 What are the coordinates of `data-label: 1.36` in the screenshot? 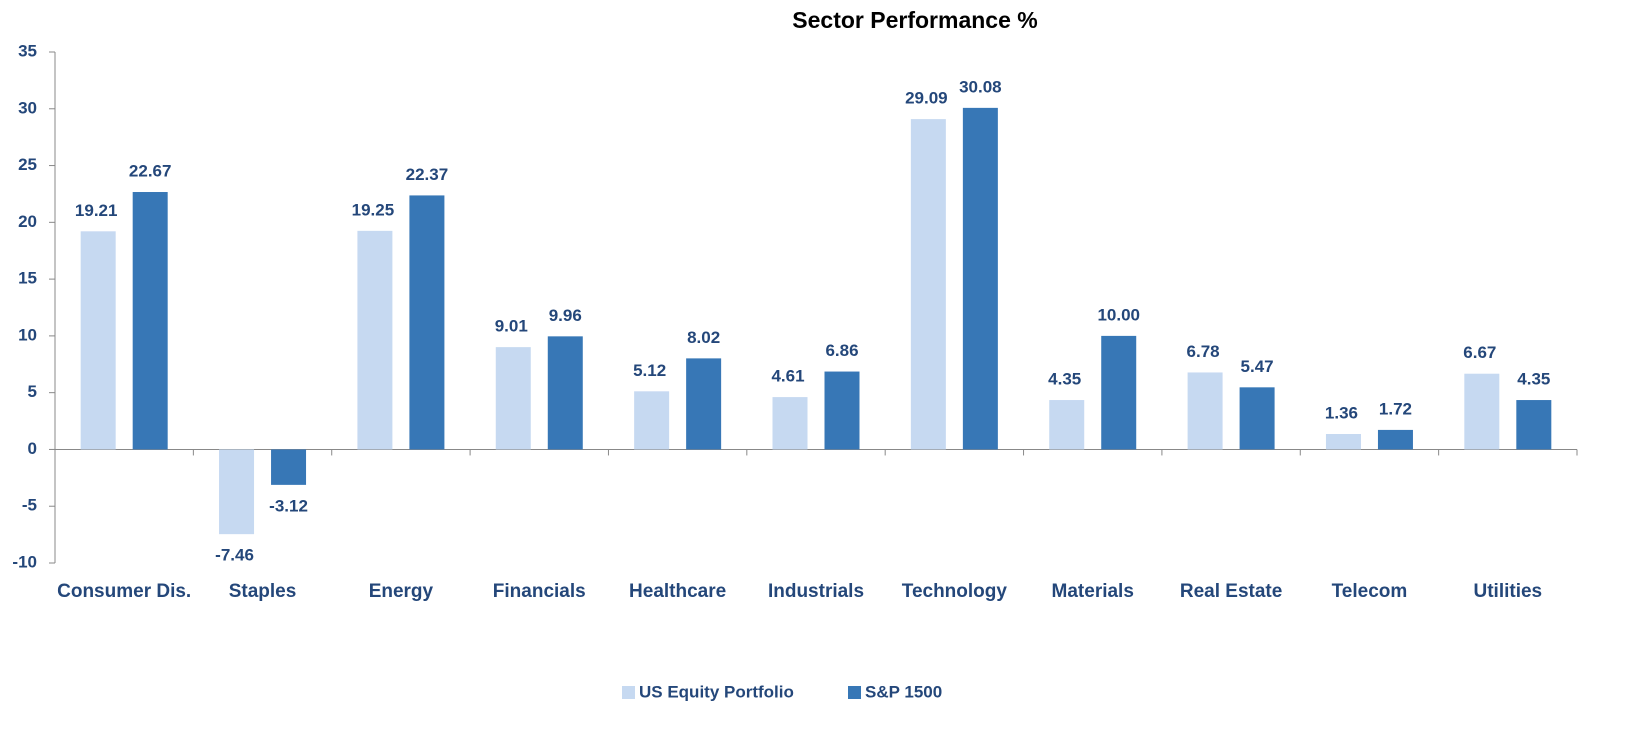 It's located at (1341, 412).